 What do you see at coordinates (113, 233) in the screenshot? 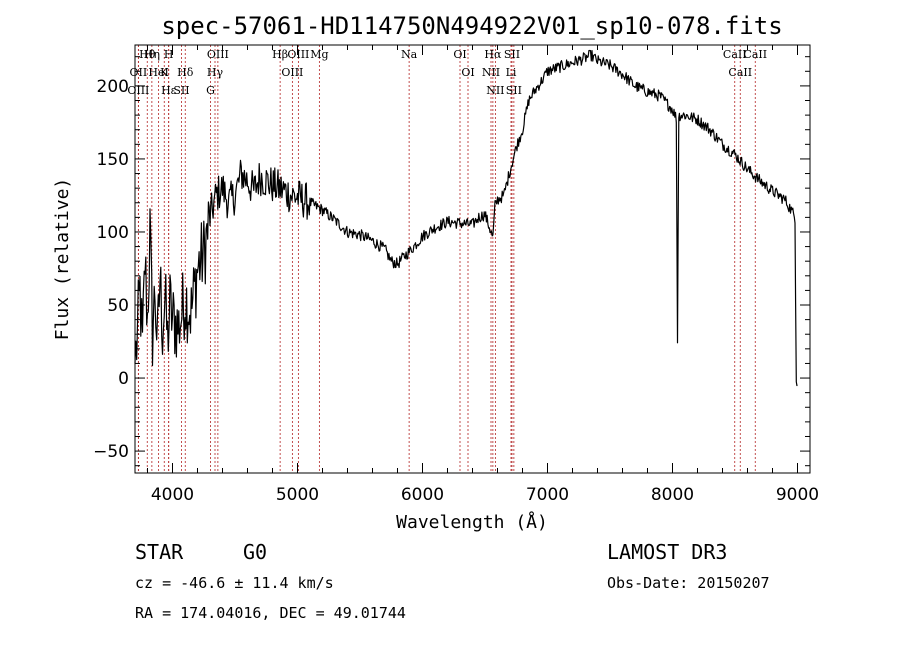
I see `y-tick-label: 100` at bounding box center [113, 233].